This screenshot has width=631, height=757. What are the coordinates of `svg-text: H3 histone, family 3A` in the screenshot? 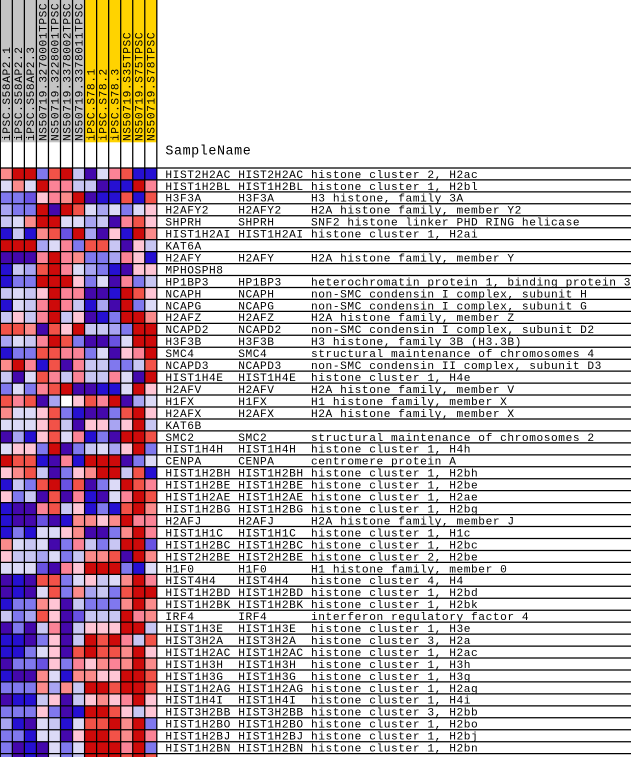 It's located at (387, 200).